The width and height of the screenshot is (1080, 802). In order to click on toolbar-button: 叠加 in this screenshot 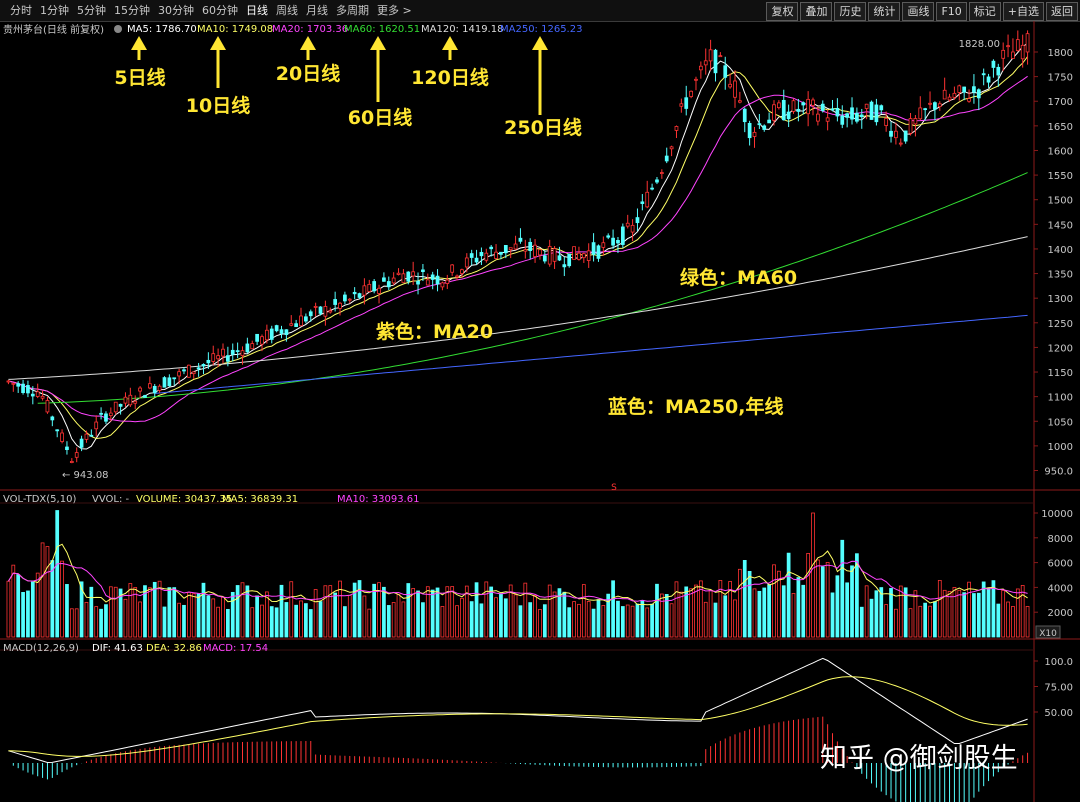, I will do `click(816, 11)`.